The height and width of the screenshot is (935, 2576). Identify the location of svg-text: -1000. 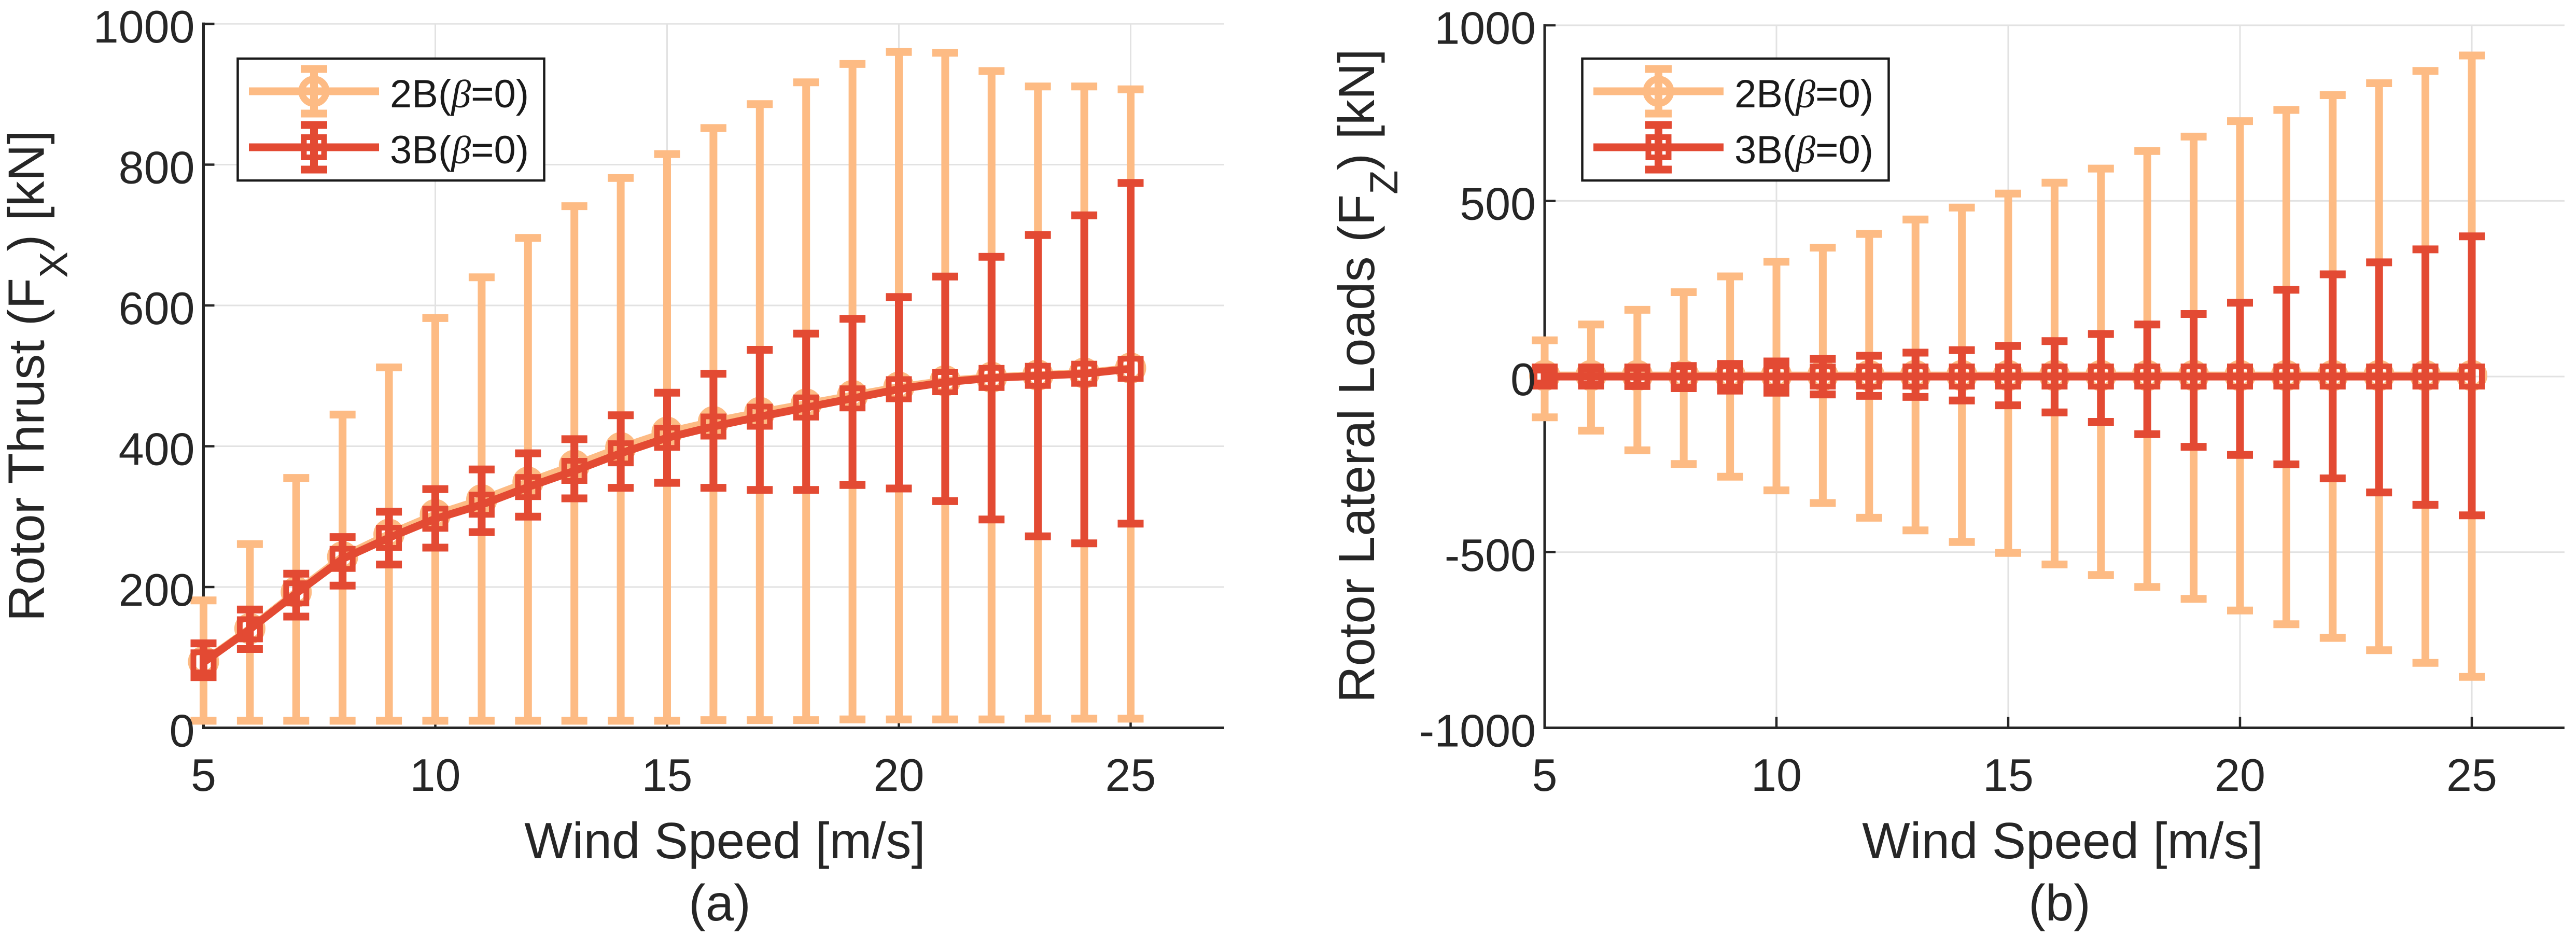
(1477, 731).